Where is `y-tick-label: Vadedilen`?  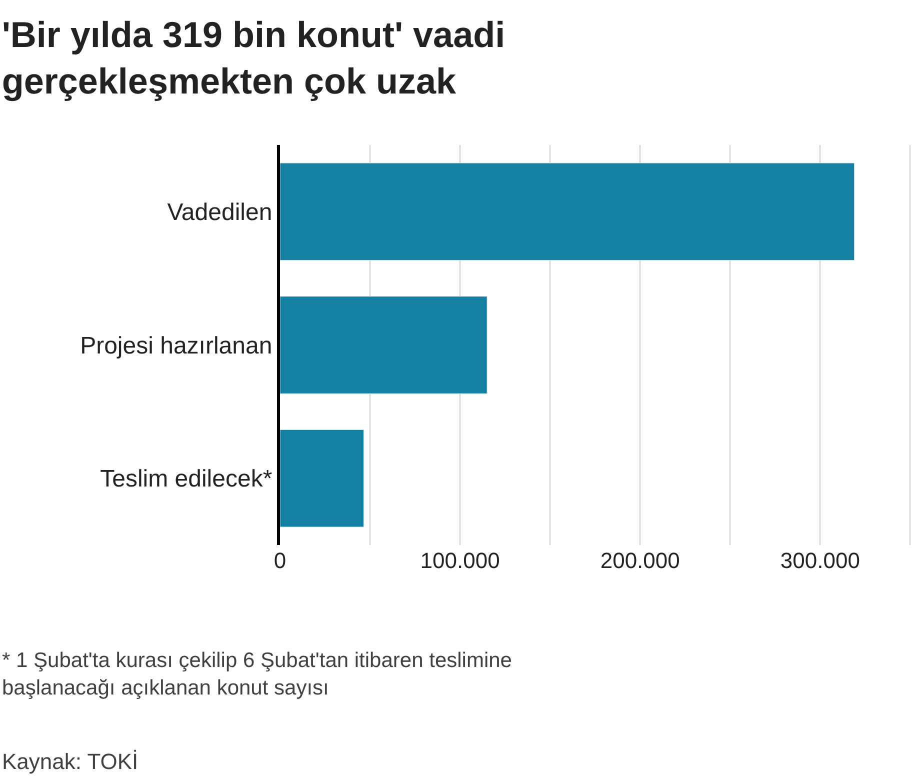 y-tick-label: Vadedilen is located at coordinates (219, 212).